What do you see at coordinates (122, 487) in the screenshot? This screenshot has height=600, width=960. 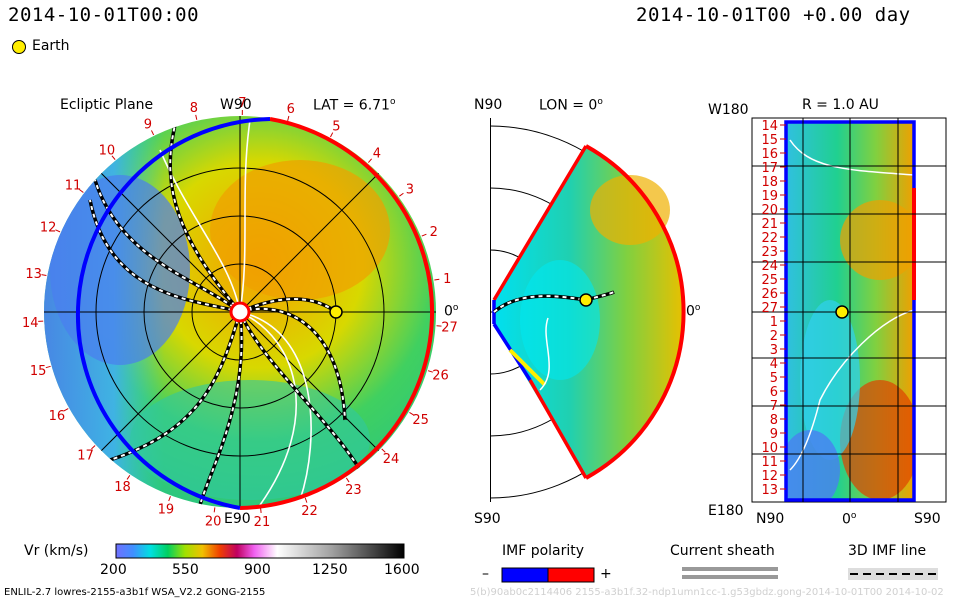 I see `carrington-number: 18` at bounding box center [122, 487].